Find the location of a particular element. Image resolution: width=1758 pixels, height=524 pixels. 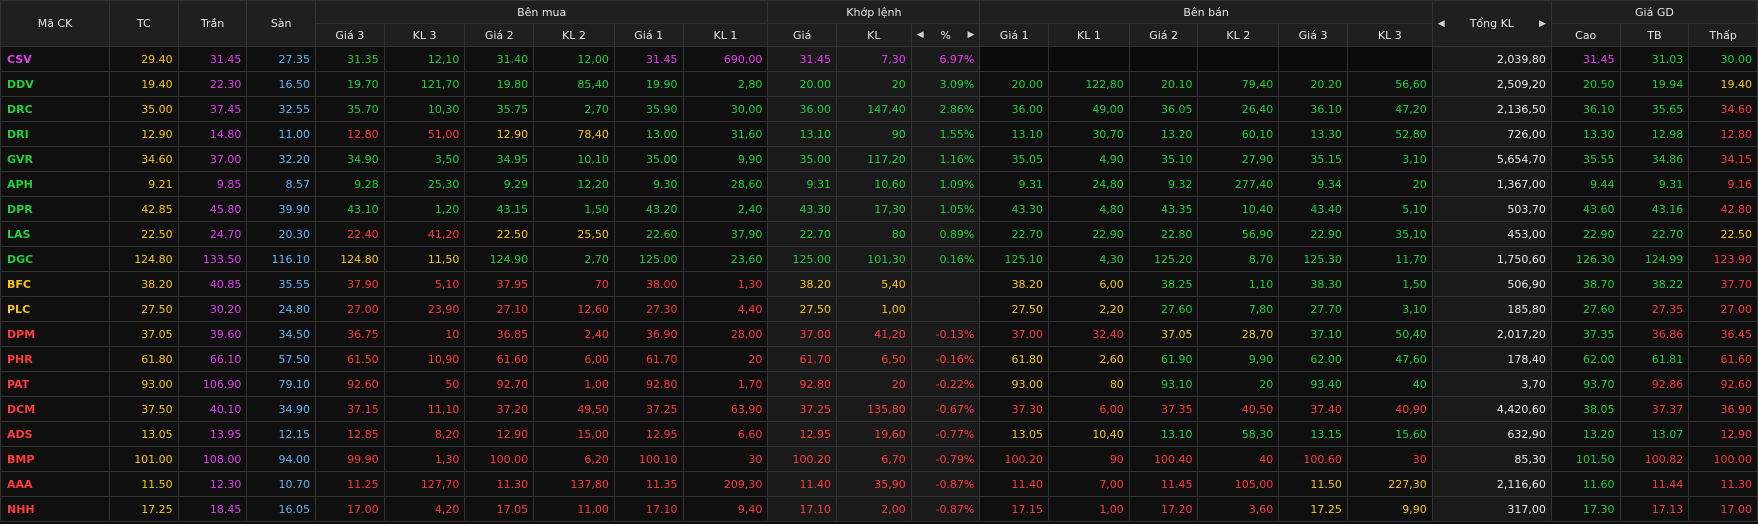

symbol-cell: PLC is located at coordinates (55, 309).